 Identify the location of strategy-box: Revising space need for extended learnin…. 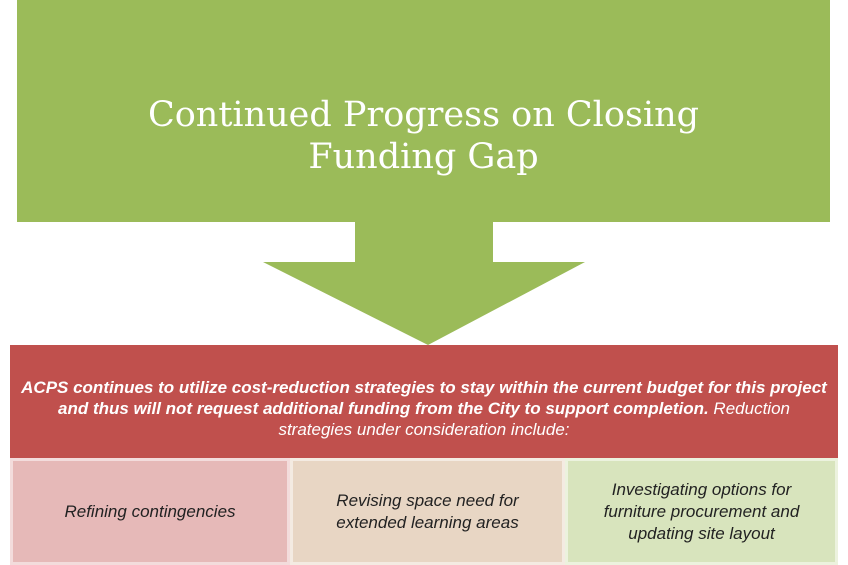
(427, 511).